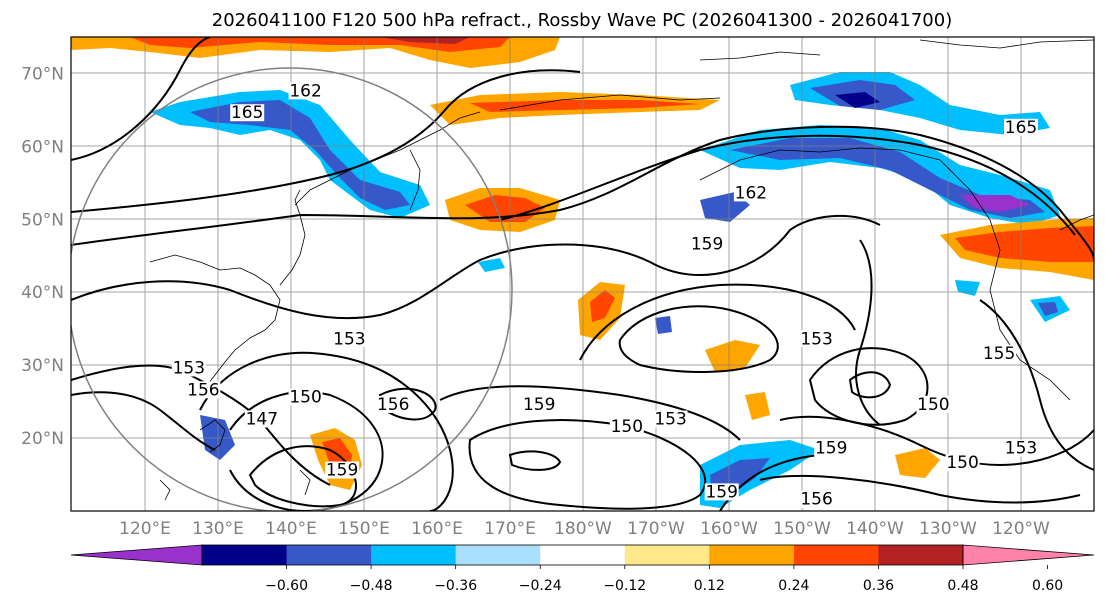 Image resolution: width=1105 pixels, height=604 pixels. What do you see at coordinates (1048, 309) in the screenshot?
I see `negative-anomaly-east-coast-core` at bounding box center [1048, 309].